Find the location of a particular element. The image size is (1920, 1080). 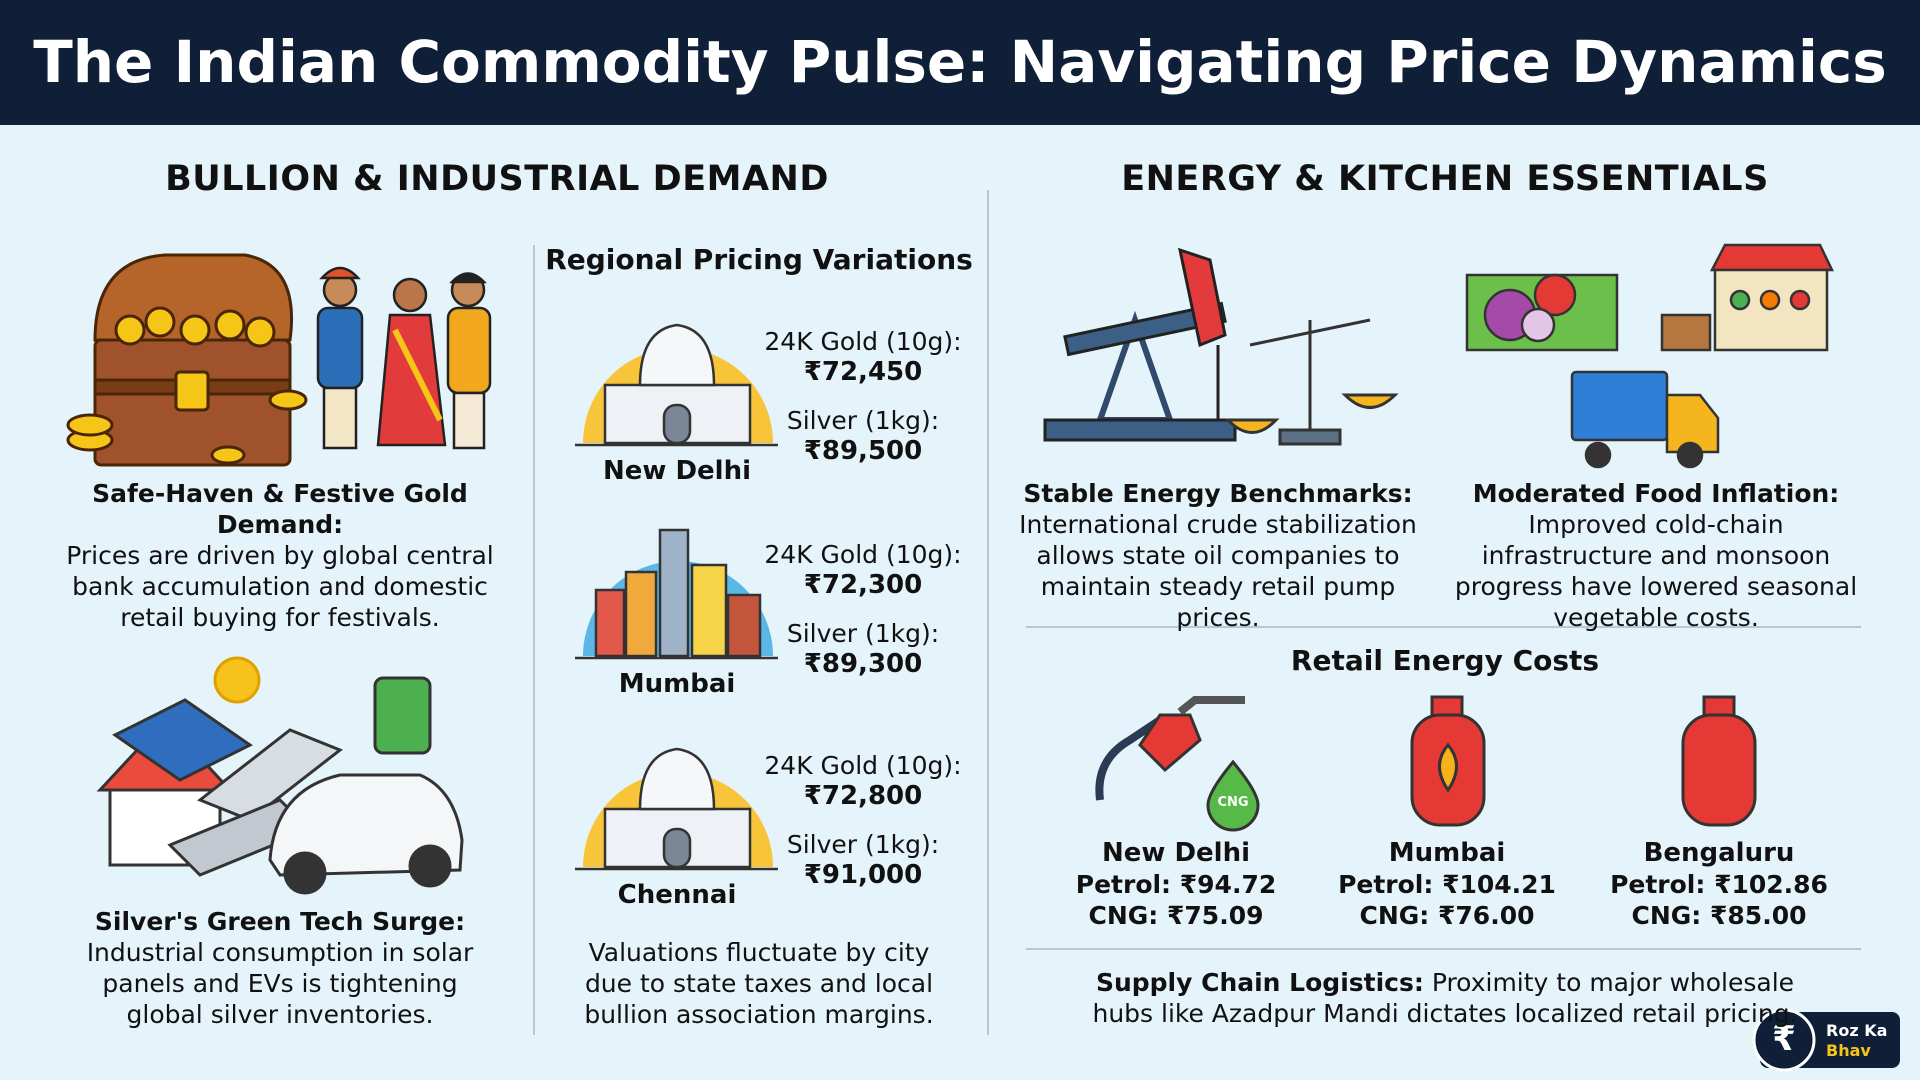

city-name: Chennai is located at coordinates (677, 895).